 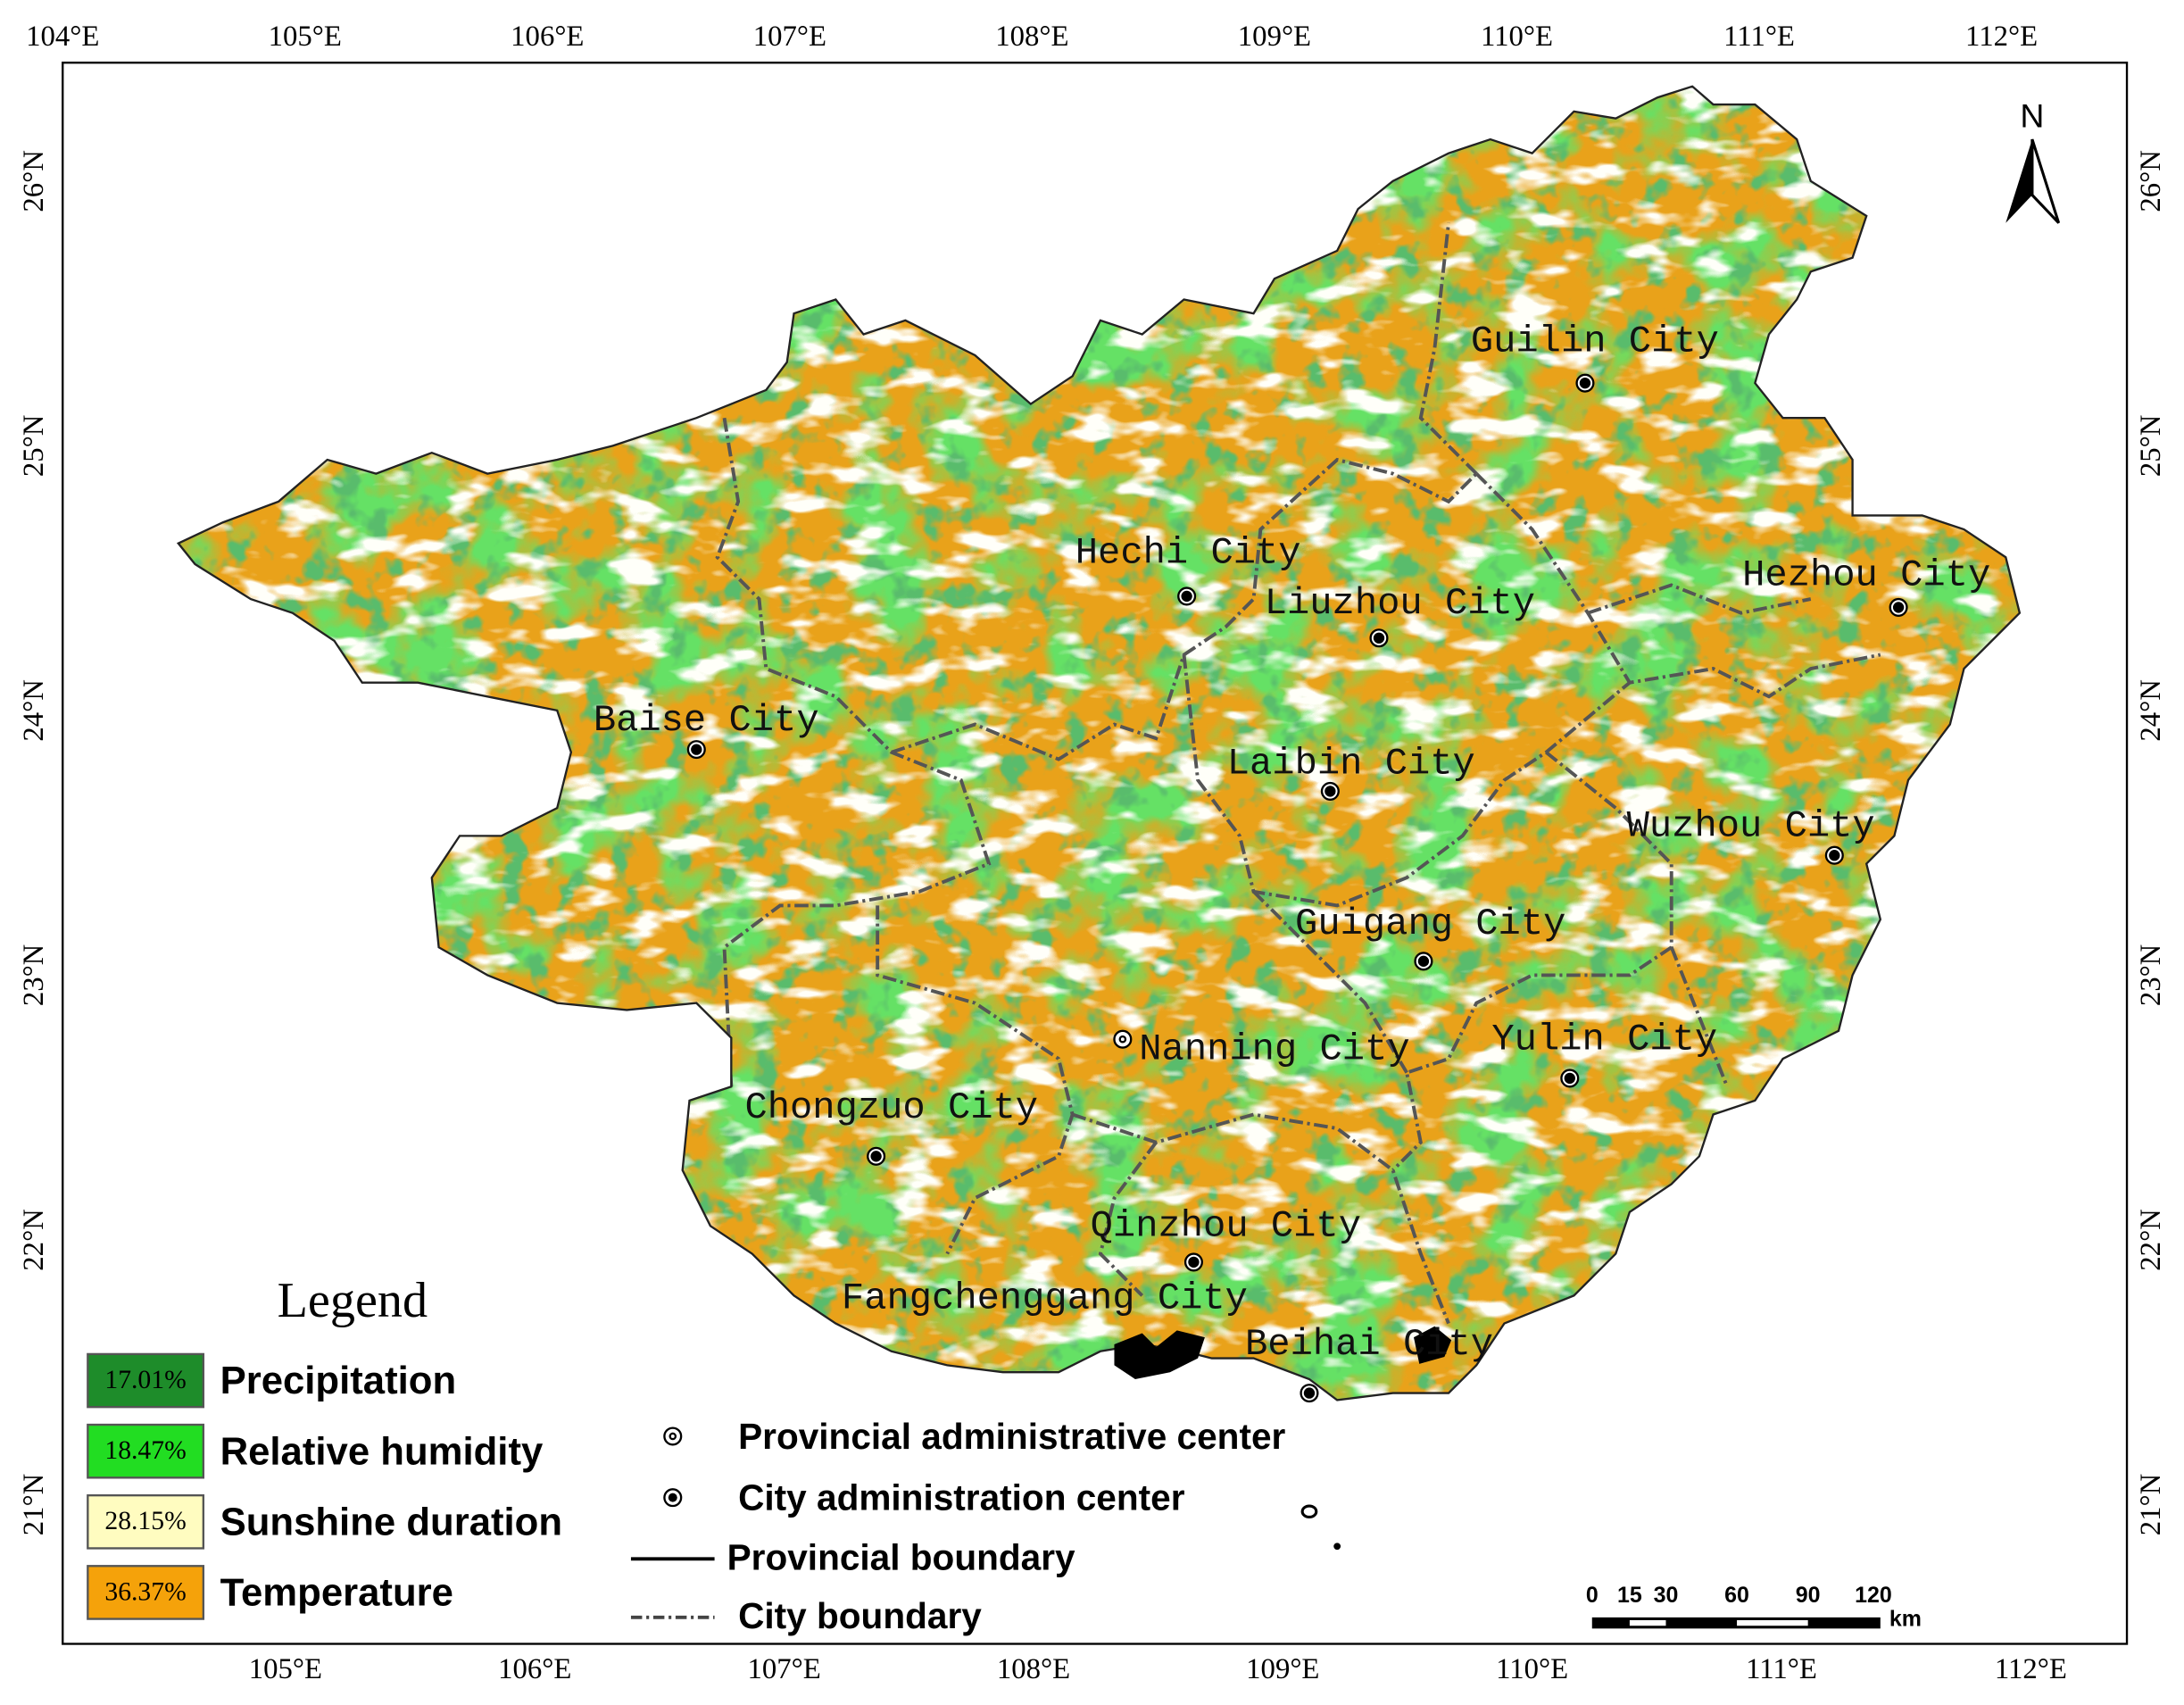 What do you see at coordinates (784, 1669) in the screenshot?
I see `longitude-label-bottom: 107°E` at bounding box center [784, 1669].